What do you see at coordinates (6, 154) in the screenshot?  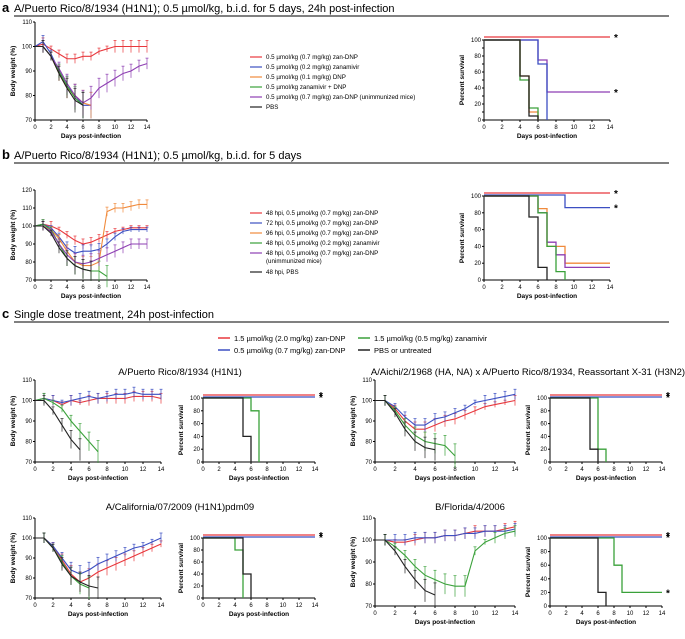 I see `panel-letter-b: b` at bounding box center [6, 154].